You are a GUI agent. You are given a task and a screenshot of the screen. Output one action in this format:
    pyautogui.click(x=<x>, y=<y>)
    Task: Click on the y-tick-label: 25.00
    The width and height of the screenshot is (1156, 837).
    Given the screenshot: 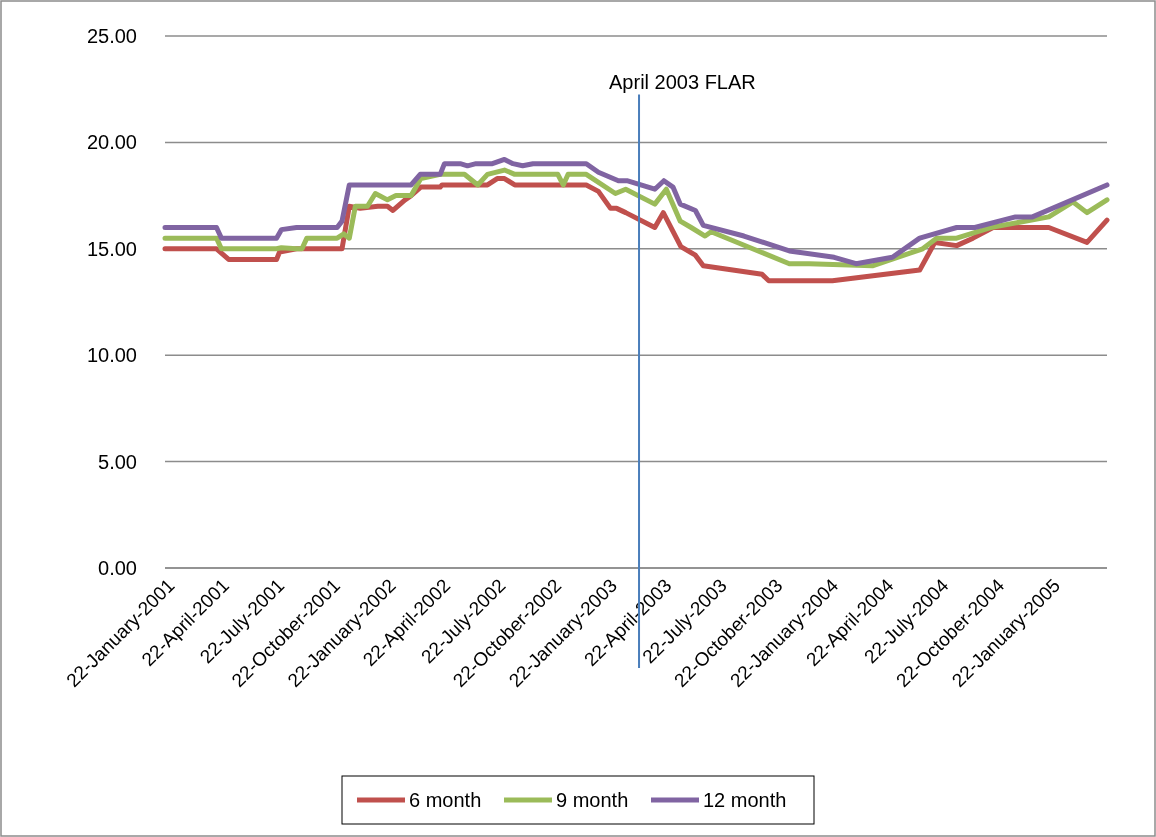 What is the action you would take?
    pyautogui.click(x=111, y=36)
    